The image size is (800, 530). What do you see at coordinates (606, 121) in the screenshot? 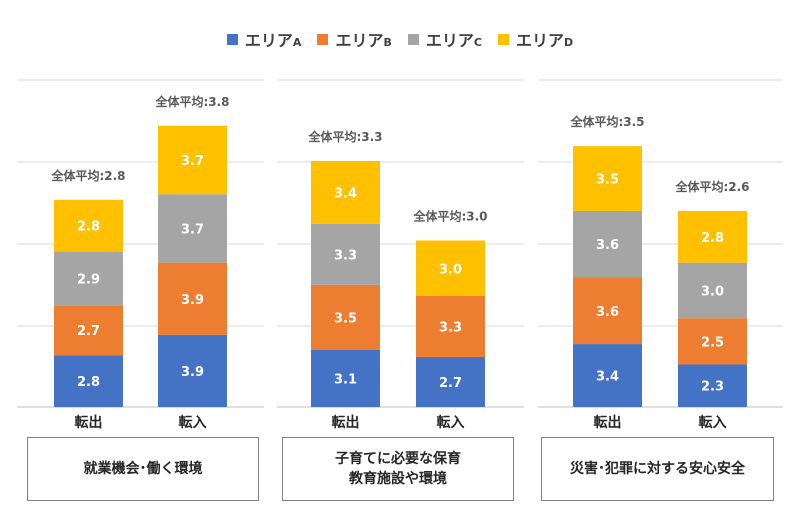
I see `total-average-label: 全体平均:3.5` at bounding box center [606, 121].